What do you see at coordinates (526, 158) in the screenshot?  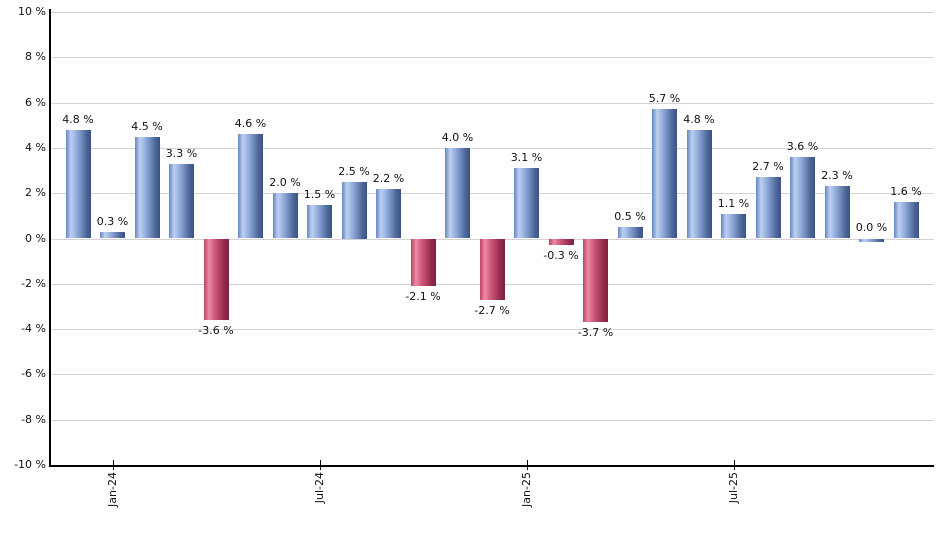 I see `bar-value-label: 3.1 %` at bounding box center [526, 158].